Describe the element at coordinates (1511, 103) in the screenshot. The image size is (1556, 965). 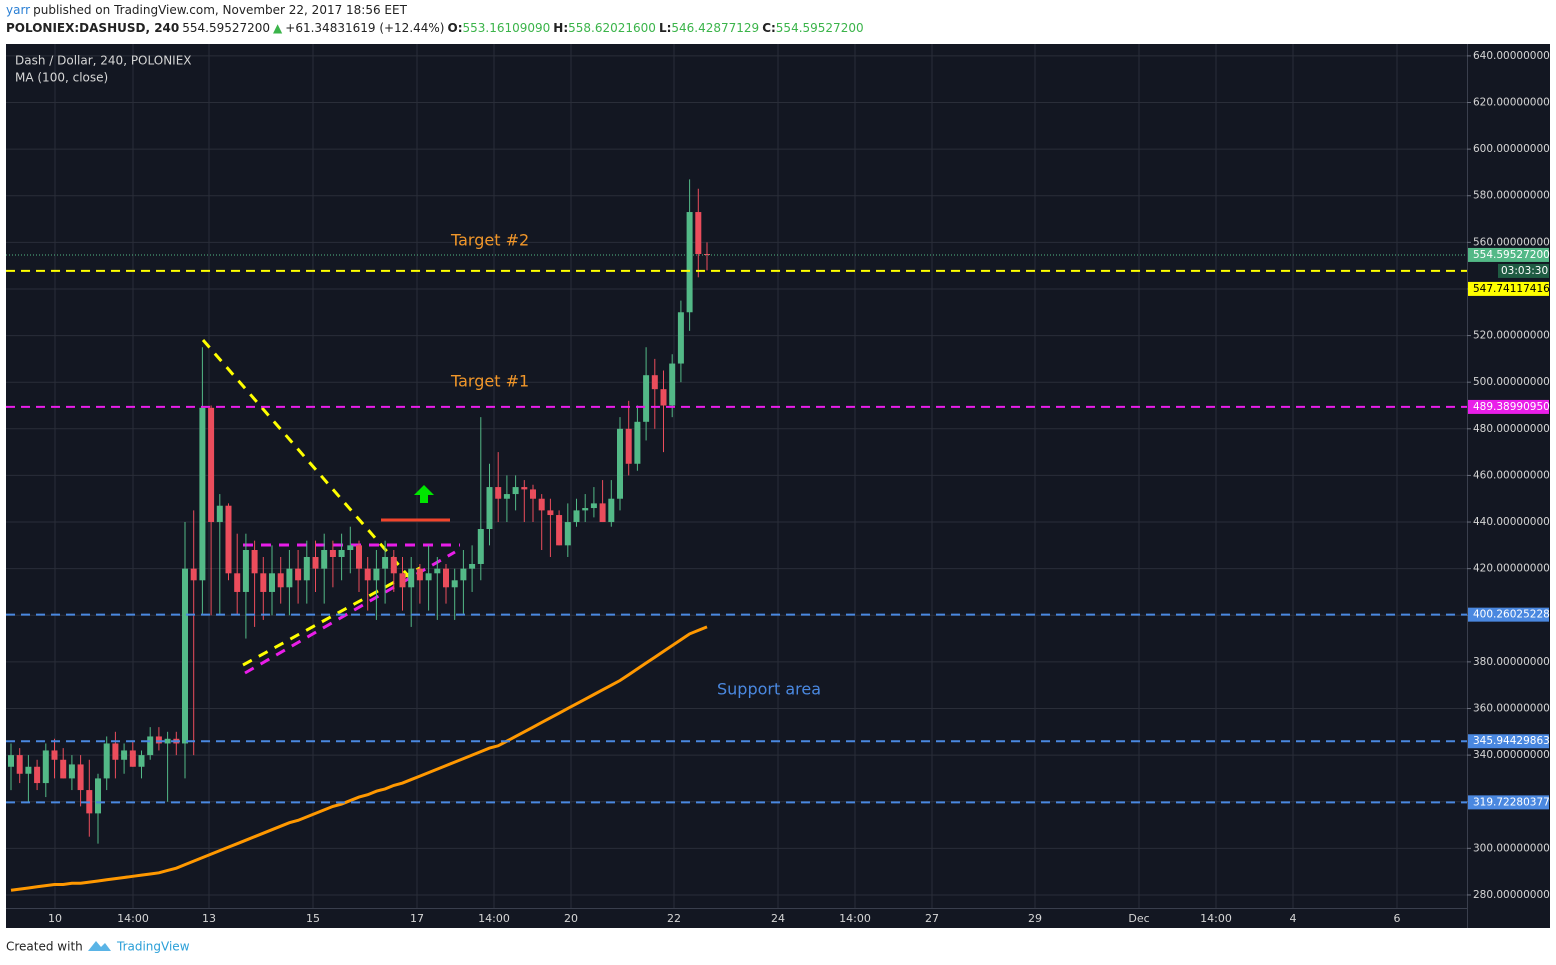
I see `y-tick-label: 620.00000000` at that location.